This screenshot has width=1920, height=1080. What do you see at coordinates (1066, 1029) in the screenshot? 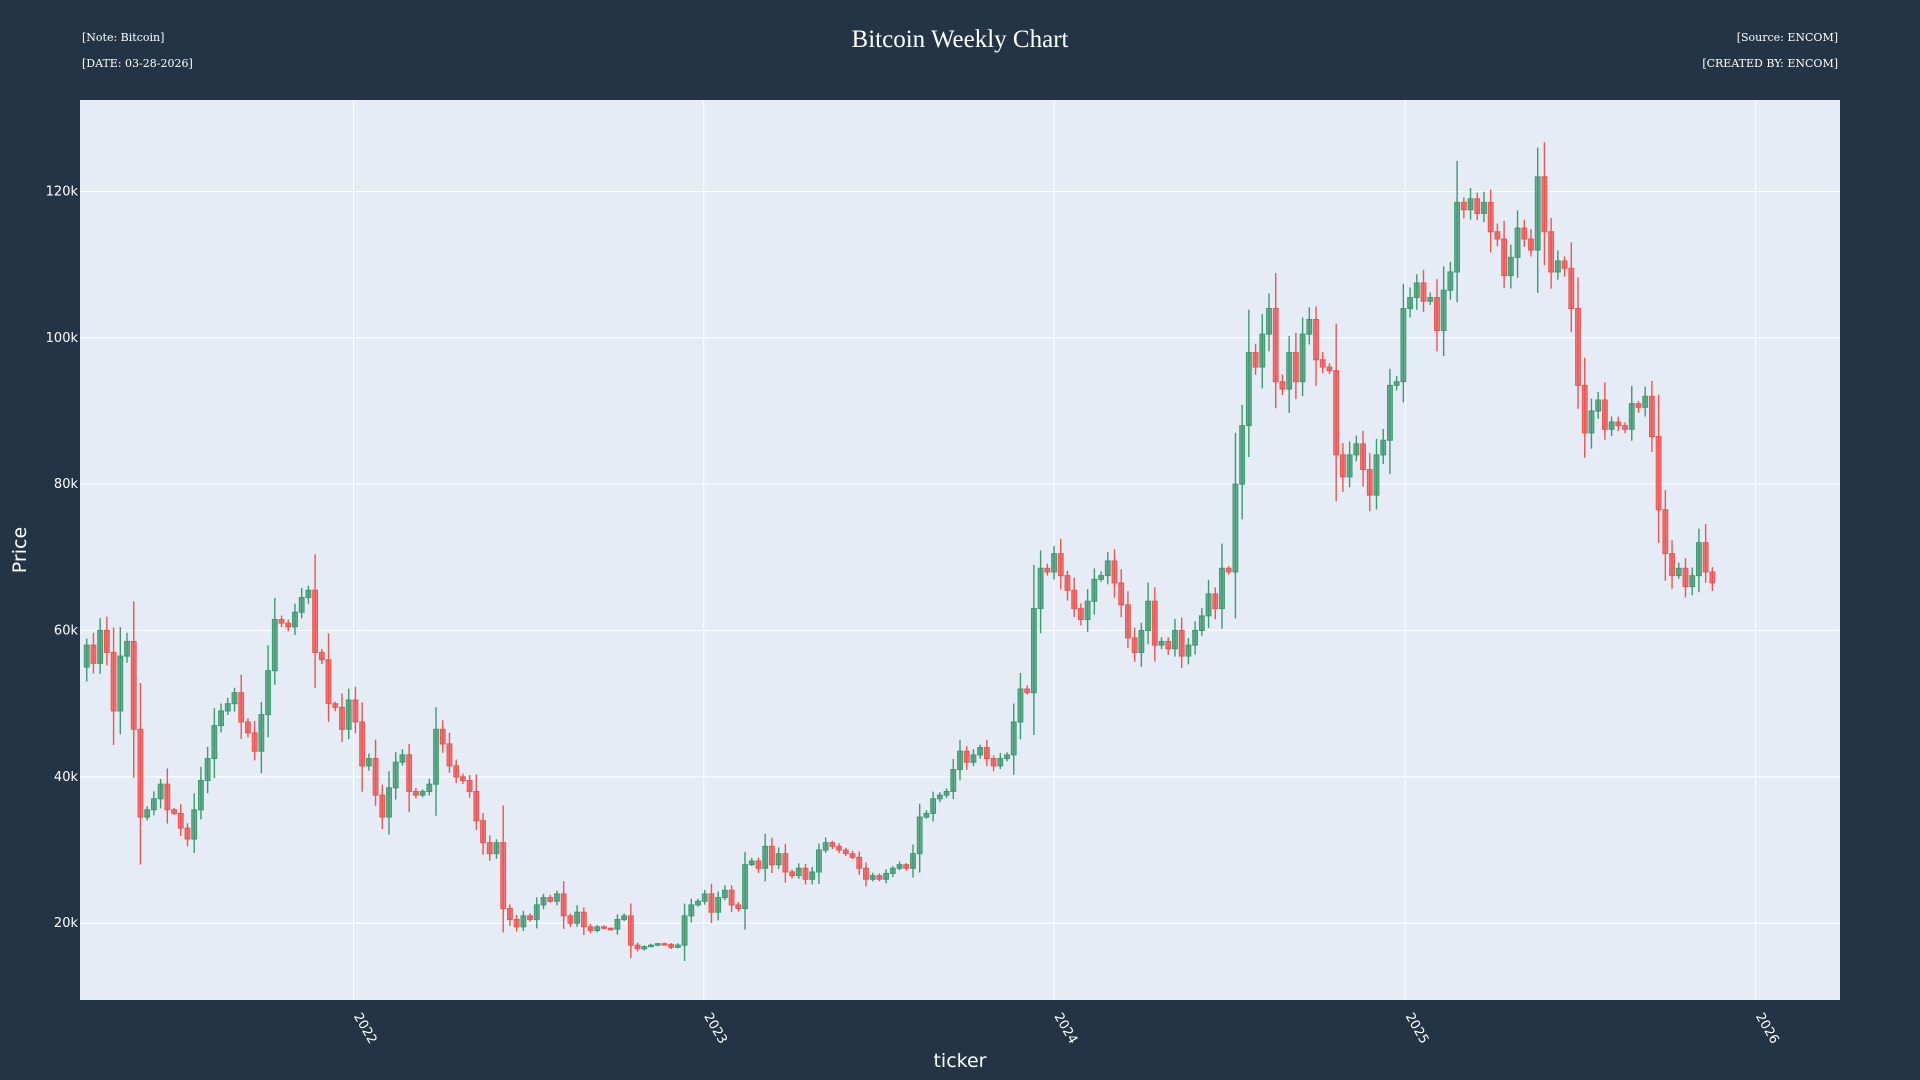
I see `x-axis-ticks: 2022 2023 2024 2025 2026` at bounding box center [1066, 1029].